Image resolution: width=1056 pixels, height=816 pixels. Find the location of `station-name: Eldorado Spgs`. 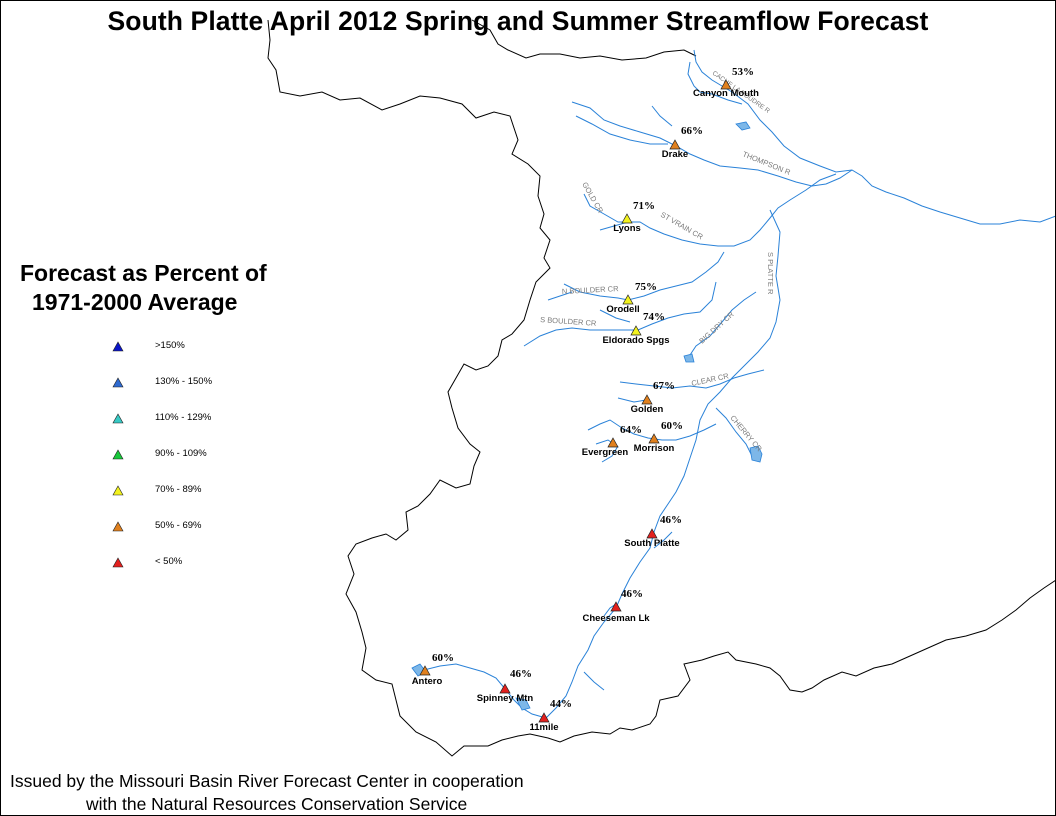

station-name: Eldorado Spgs is located at coordinates (635, 340).